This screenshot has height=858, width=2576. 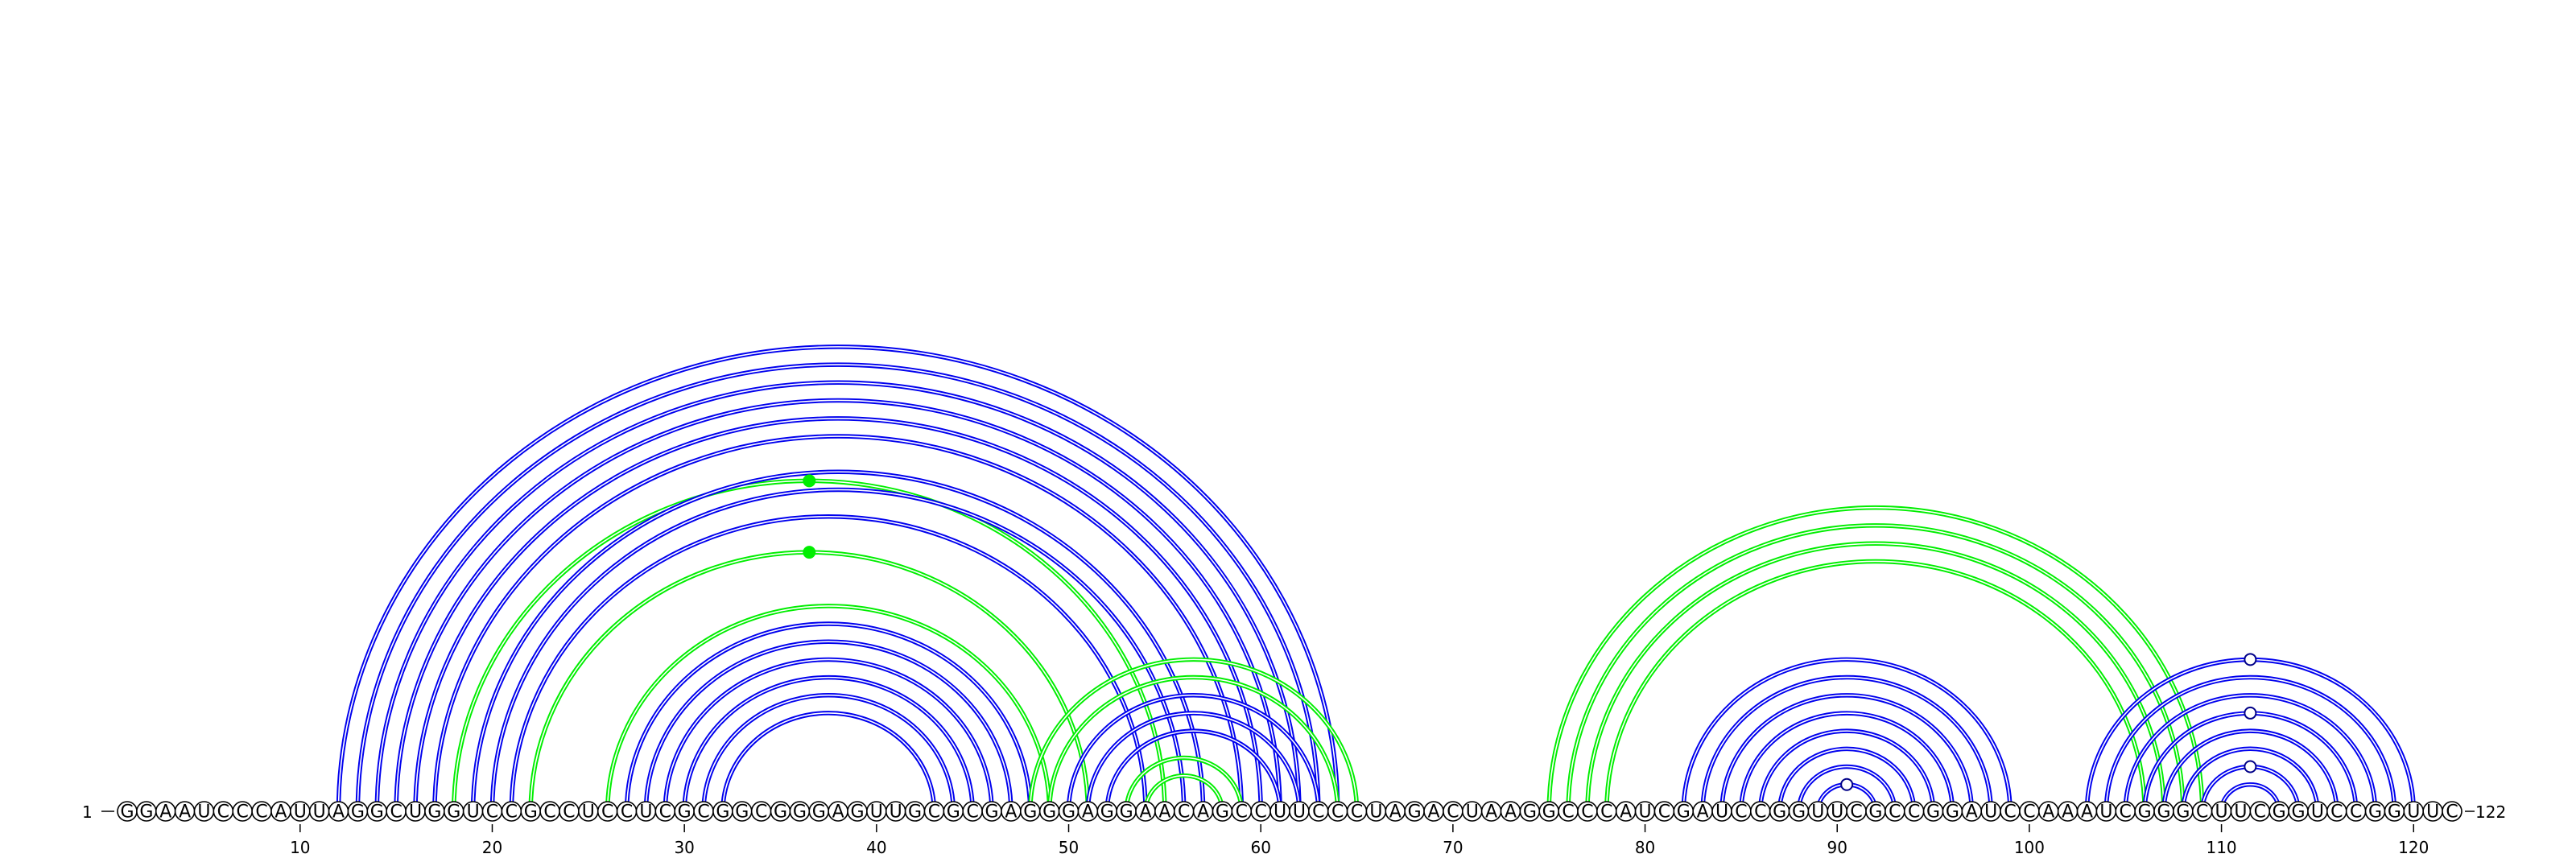 I want to click on tick-label: 70, so click(x=1453, y=848).